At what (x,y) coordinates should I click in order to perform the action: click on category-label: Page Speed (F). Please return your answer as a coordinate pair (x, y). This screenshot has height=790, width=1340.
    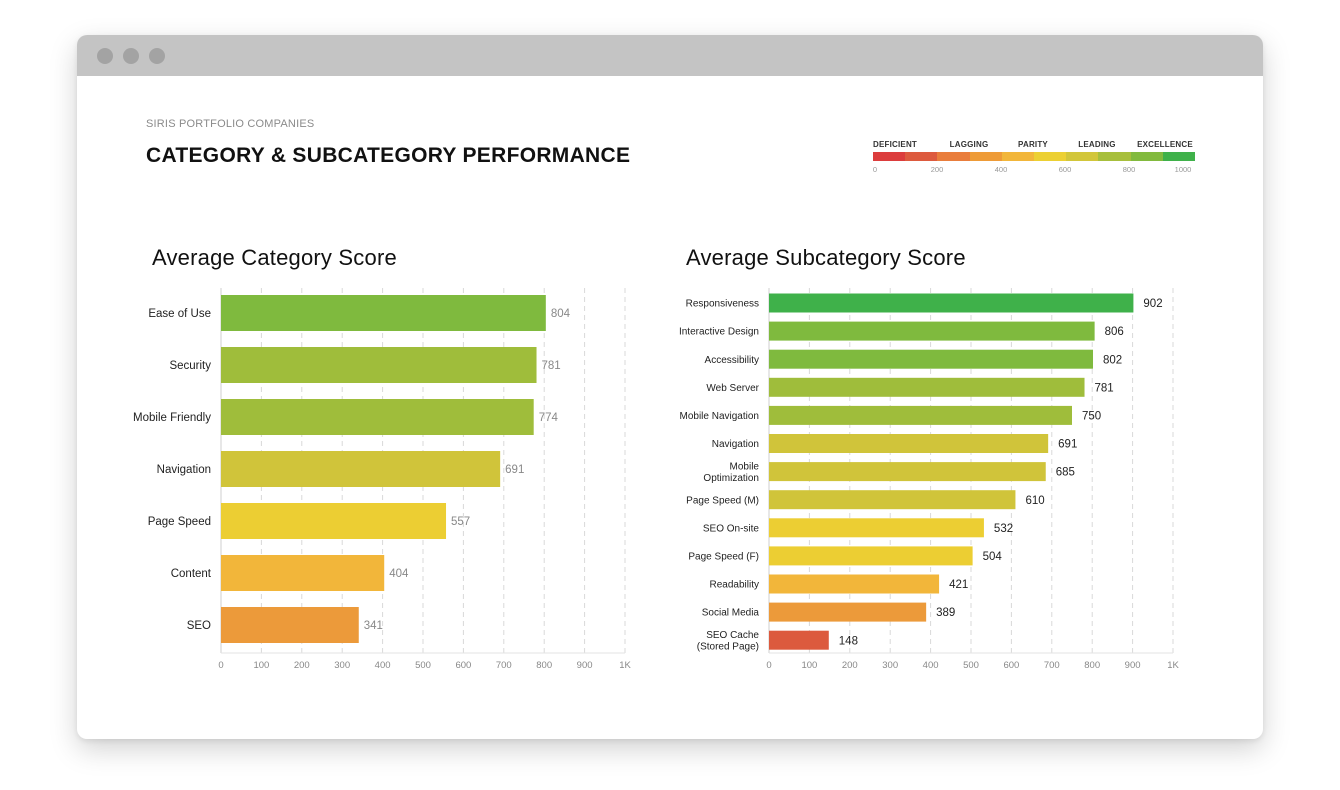
    Looking at the image, I should click on (723, 557).